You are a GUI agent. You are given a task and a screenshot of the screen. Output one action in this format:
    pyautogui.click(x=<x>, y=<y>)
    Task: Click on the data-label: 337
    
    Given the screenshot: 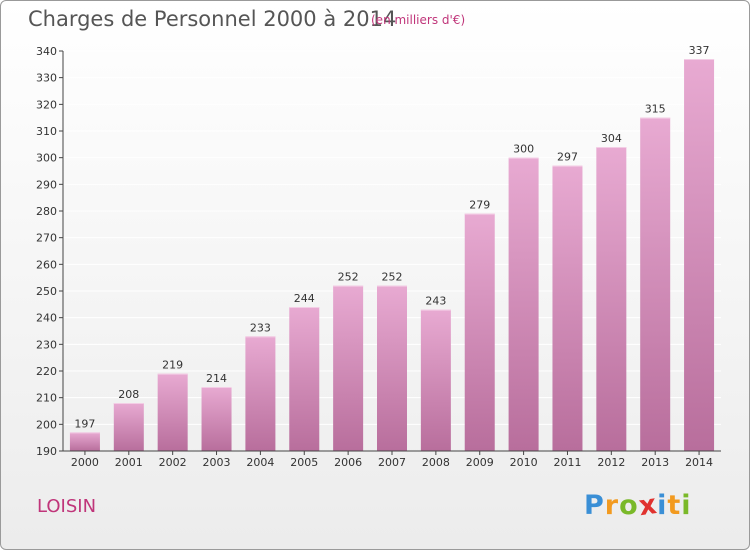 What is the action you would take?
    pyautogui.click(x=699, y=50)
    